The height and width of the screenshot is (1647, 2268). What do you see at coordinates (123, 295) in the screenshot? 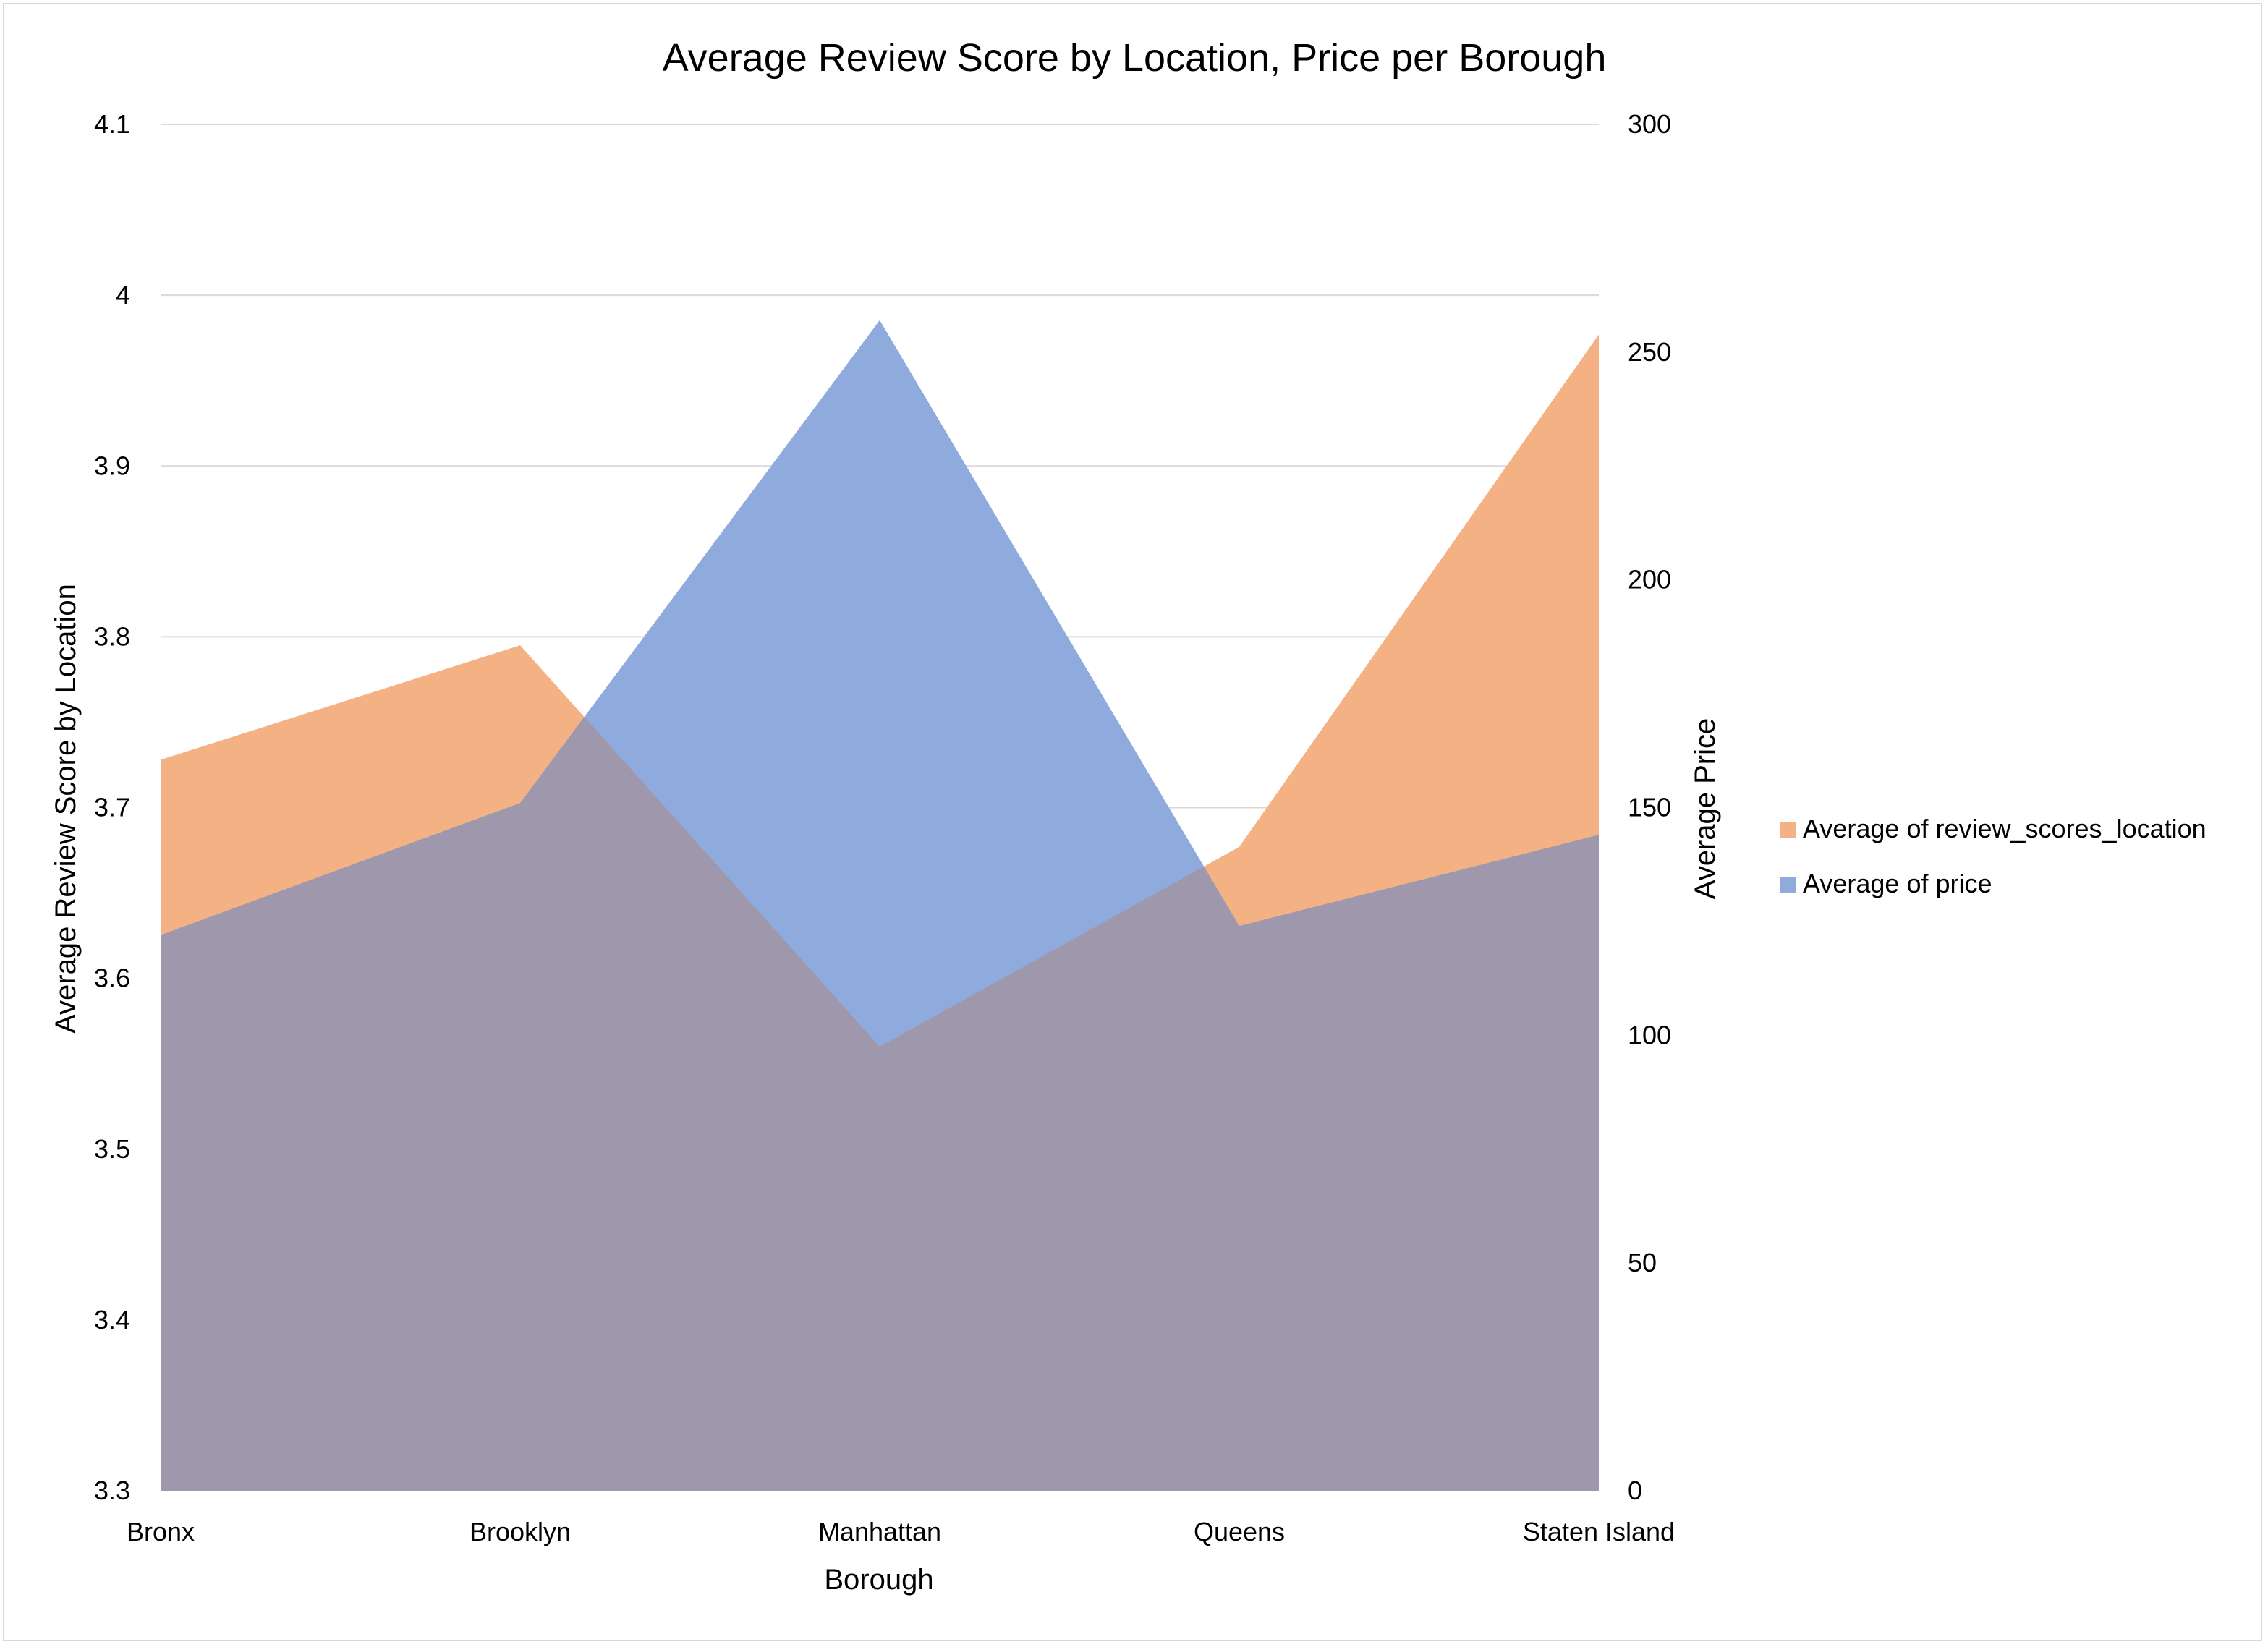
I see `y-tick-label: 4` at bounding box center [123, 295].